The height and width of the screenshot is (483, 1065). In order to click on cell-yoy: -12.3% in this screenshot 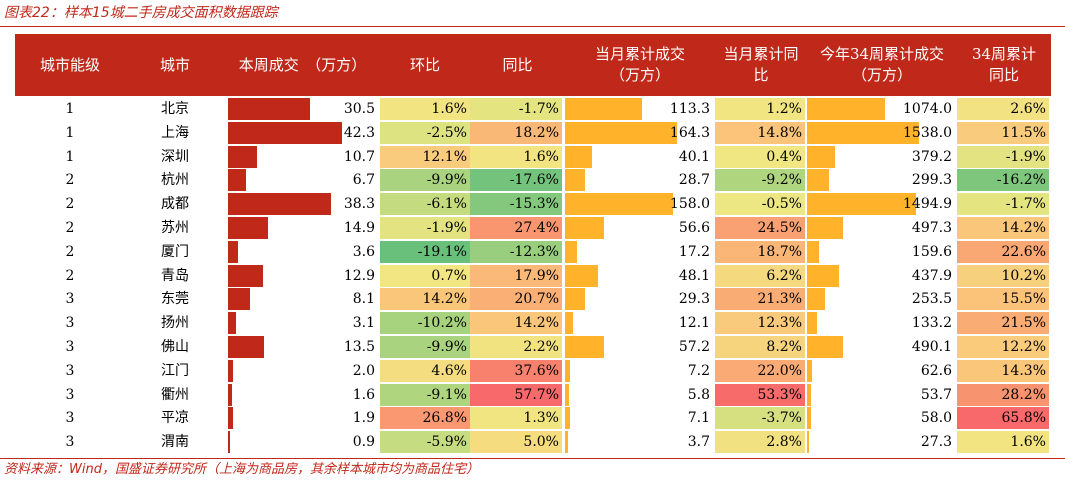, I will do `click(516, 251)`.